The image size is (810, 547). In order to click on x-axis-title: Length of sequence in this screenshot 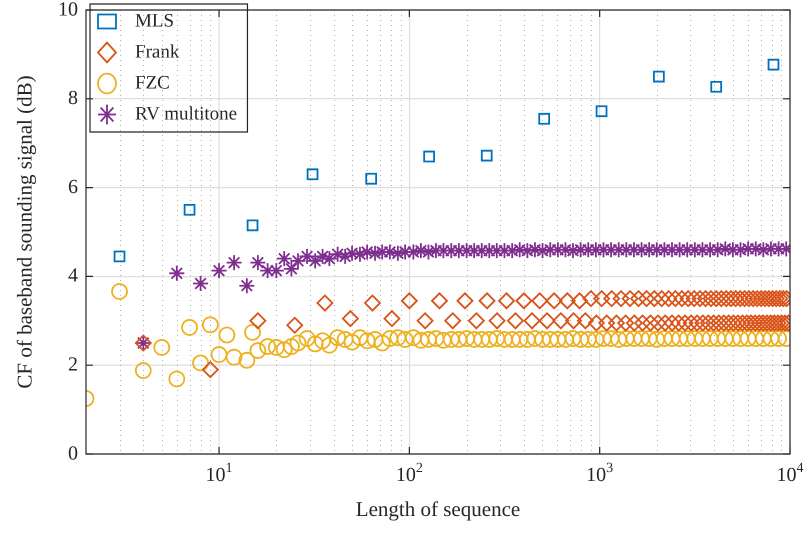, I will do `click(438, 509)`.